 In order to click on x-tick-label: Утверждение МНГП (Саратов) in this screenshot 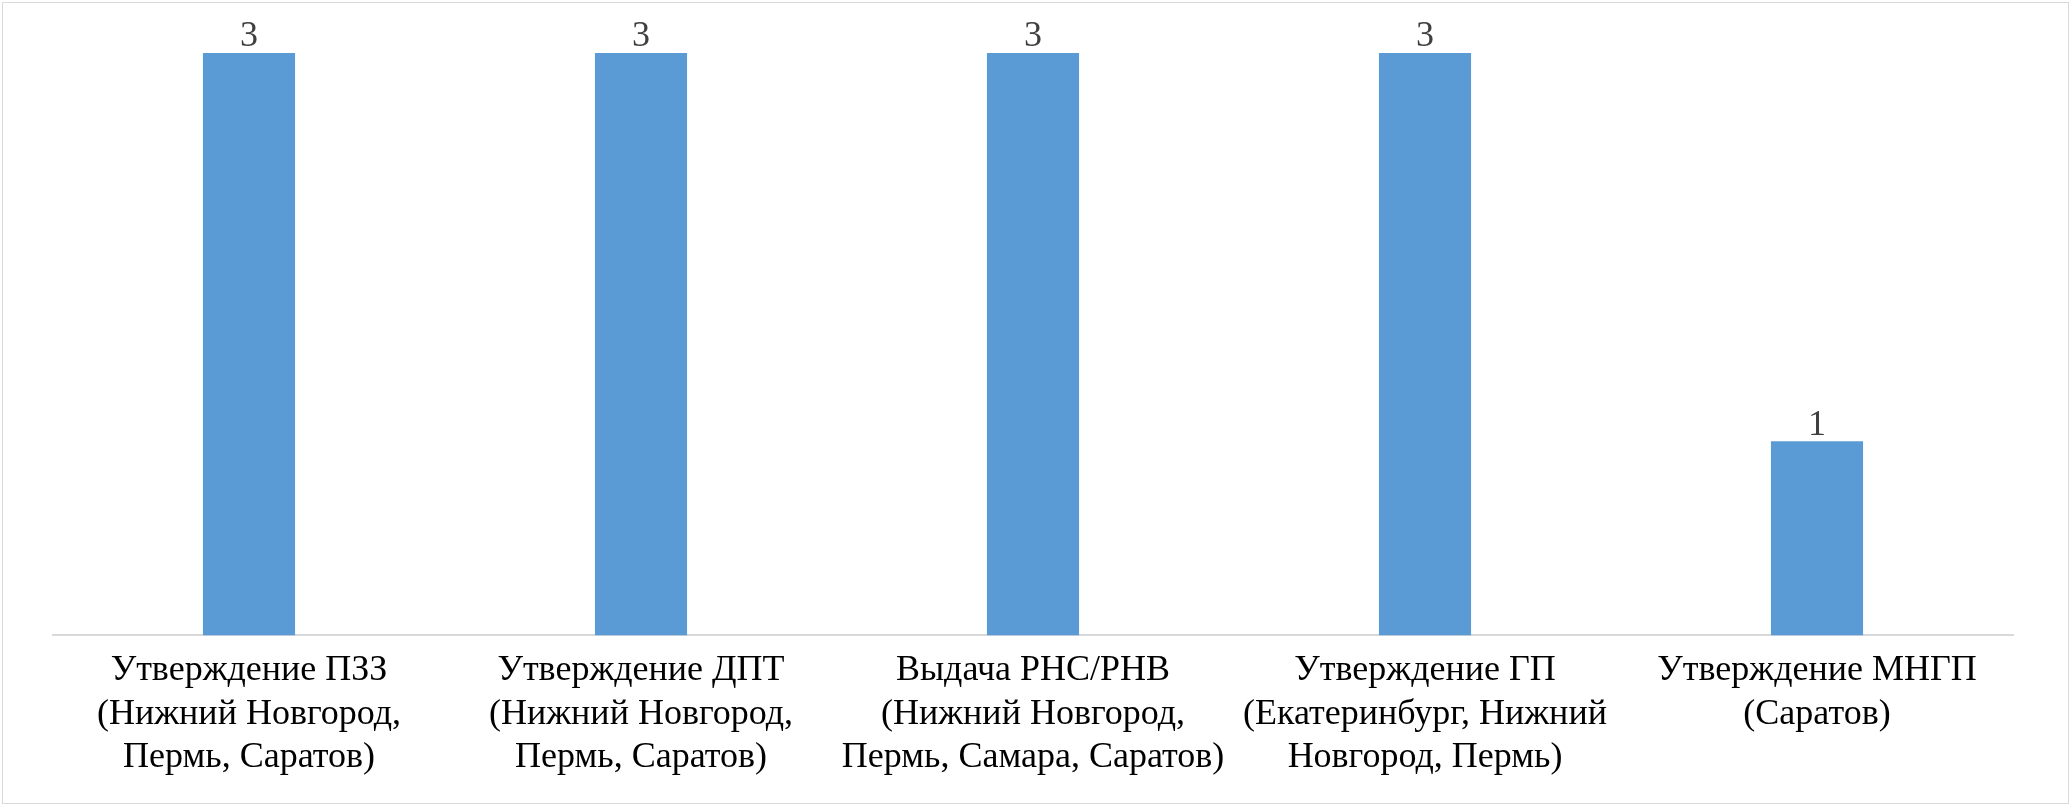, I will do `click(1817, 690)`.